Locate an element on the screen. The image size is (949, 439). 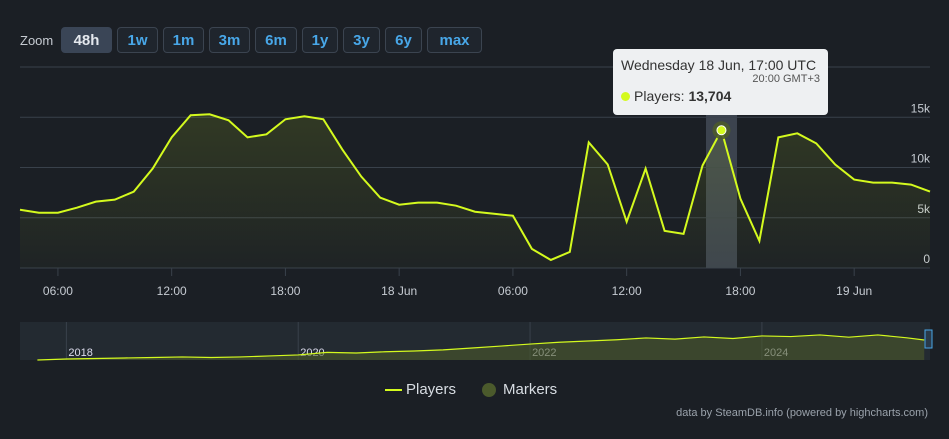
tooltip-value: 13,704 is located at coordinates (710, 96).